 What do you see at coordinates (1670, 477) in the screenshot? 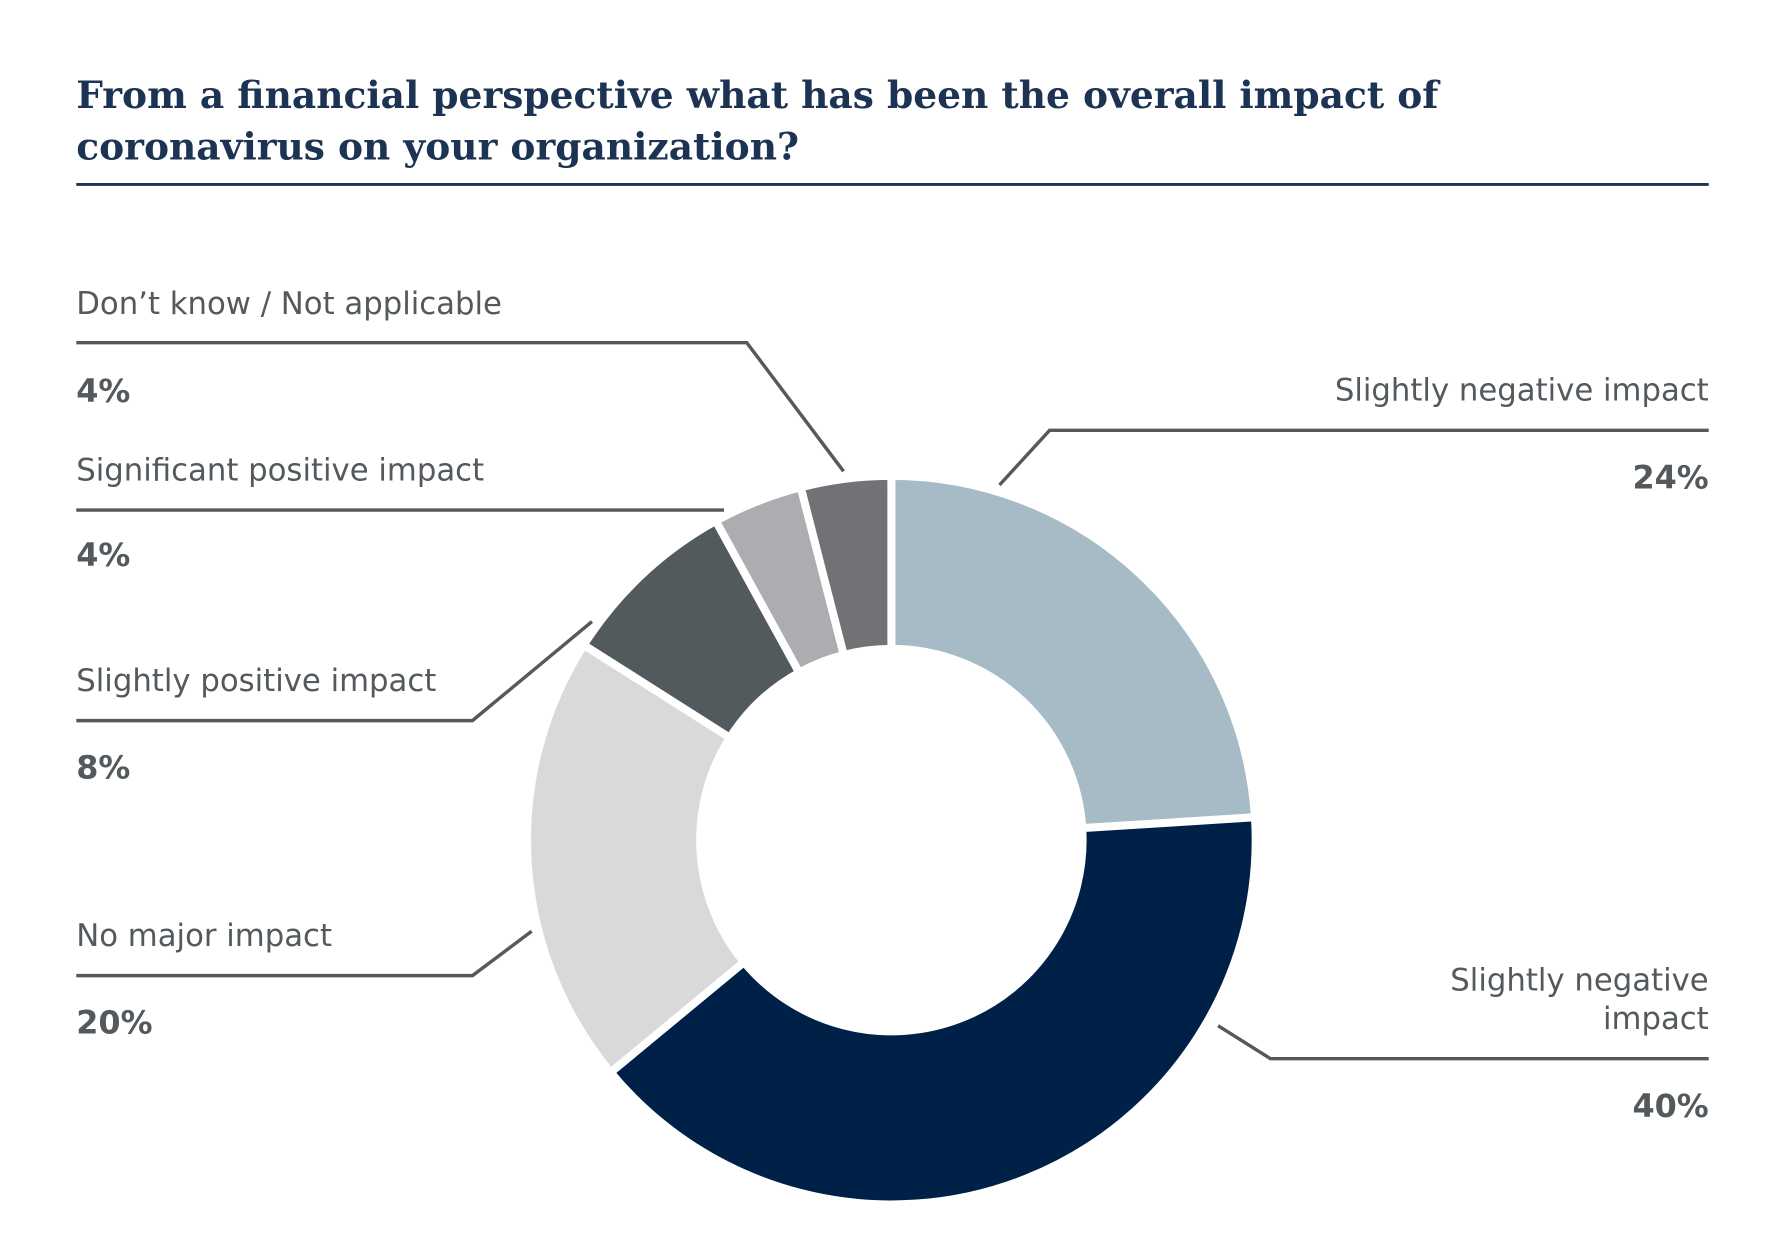
I see `value-label-slightly-negative-24: 24%` at bounding box center [1670, 477].